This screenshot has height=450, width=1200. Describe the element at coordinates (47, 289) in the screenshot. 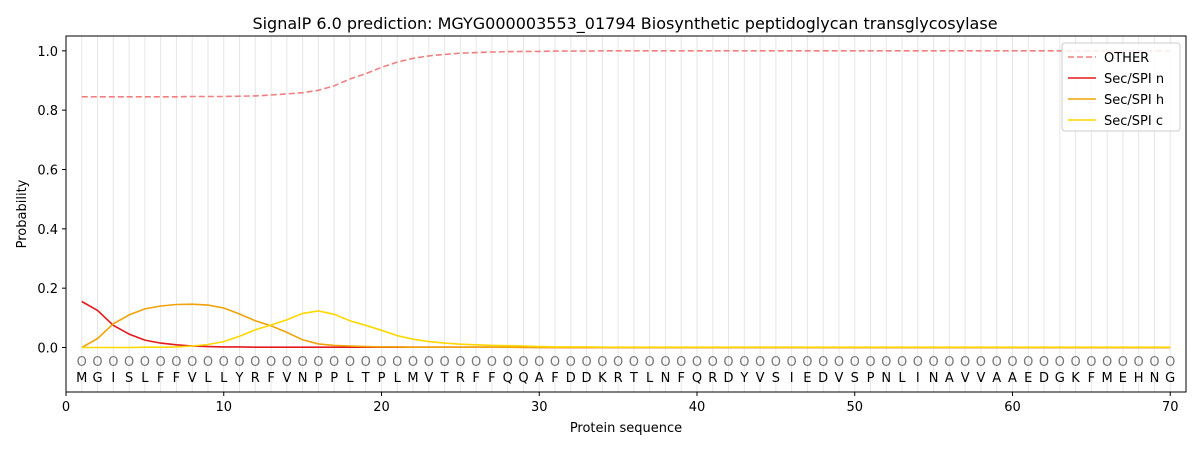

I see `y-tick-label: 0.2` at that location.